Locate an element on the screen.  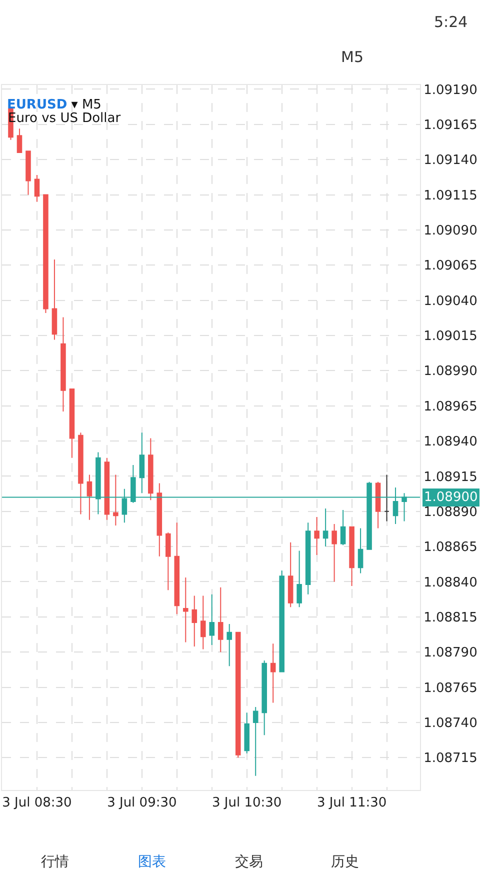
y-tick-label: 1.09015 is located at coordinates (451, 336).